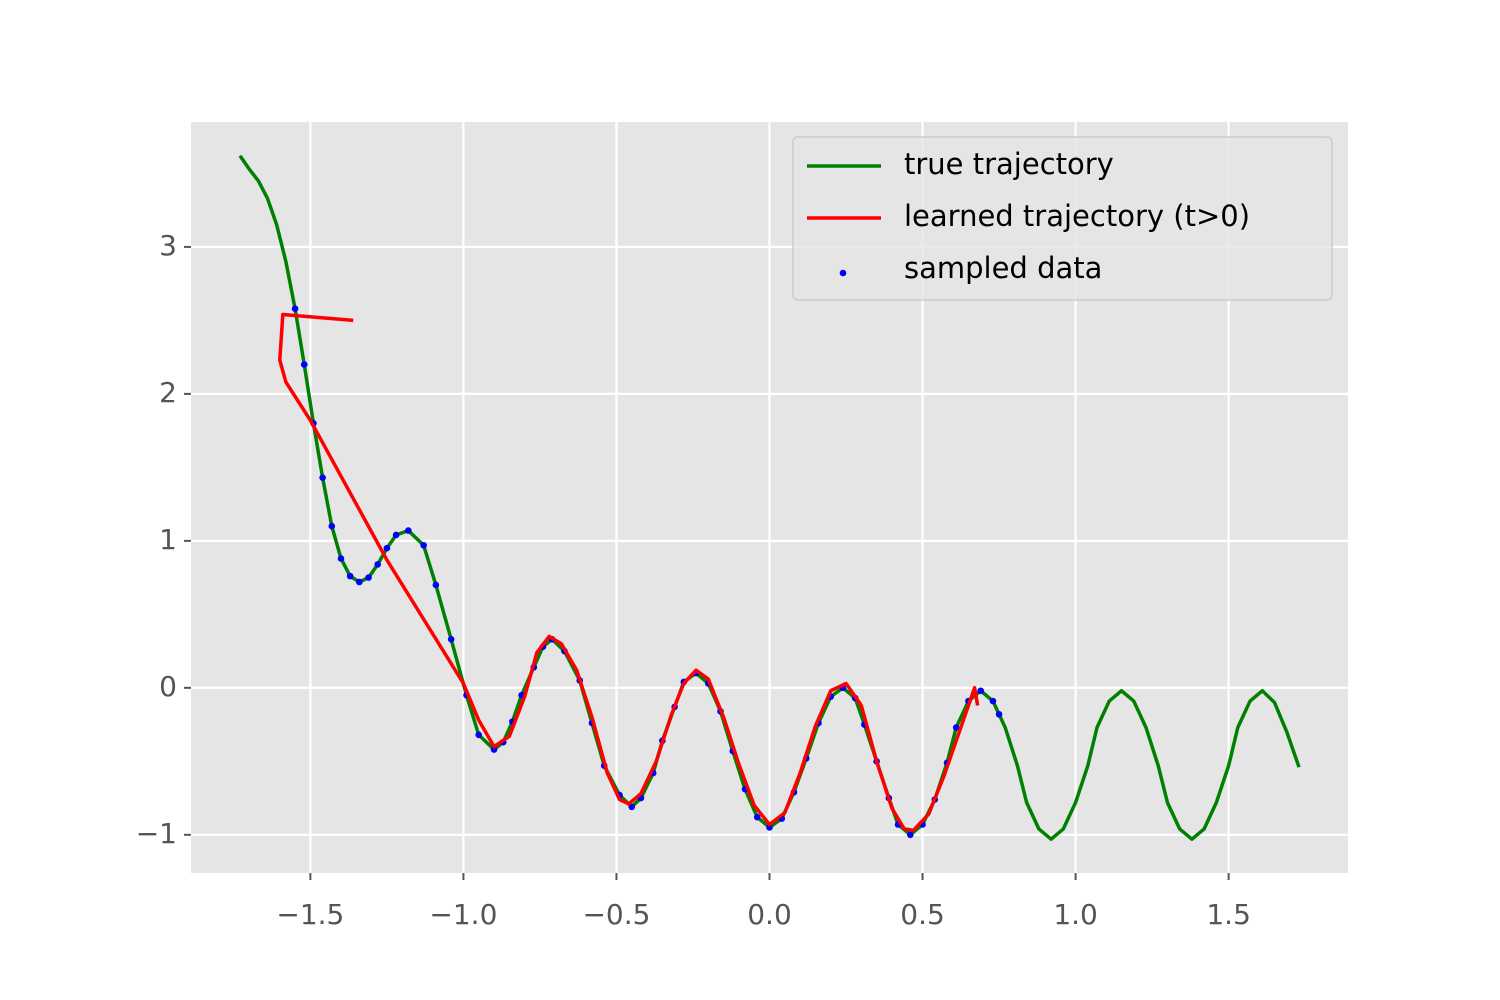  Describe the element at coordinates (1077, 216) in the screenshot. I see `legend-label: learned trajectory (t>0)` at that location.